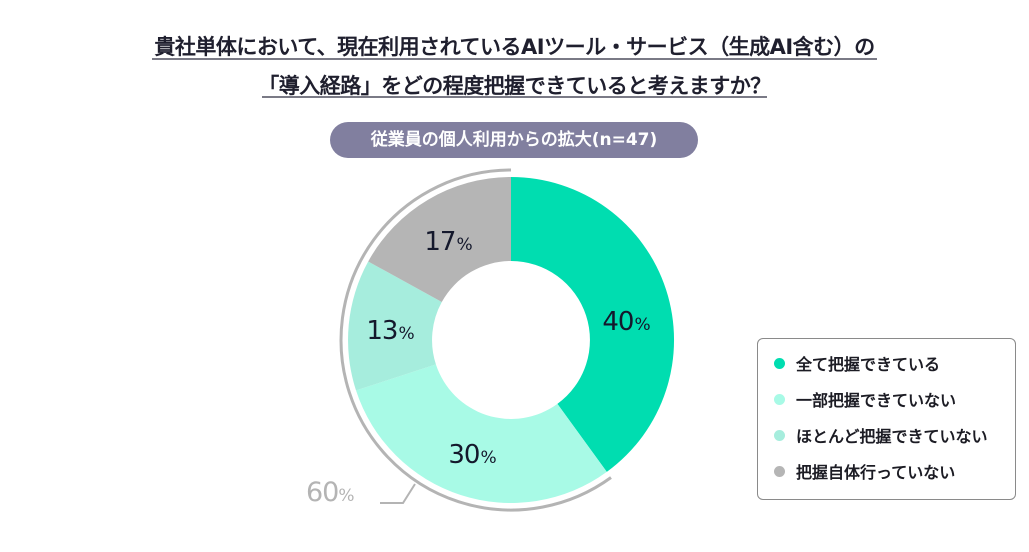 The image size is (1029, 552). I want to click on bracket-label-60: 60%, so click(330, 492).